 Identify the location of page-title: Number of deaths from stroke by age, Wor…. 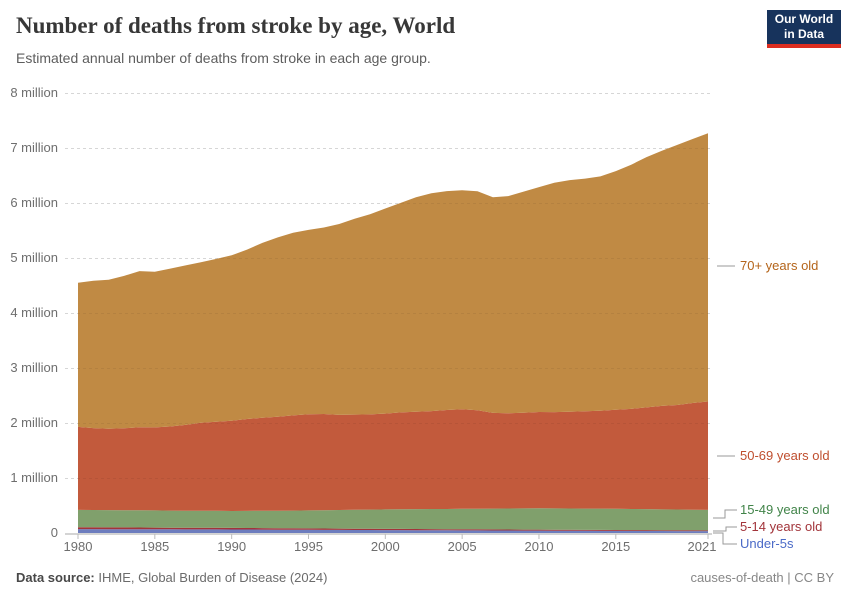
(236, 25).